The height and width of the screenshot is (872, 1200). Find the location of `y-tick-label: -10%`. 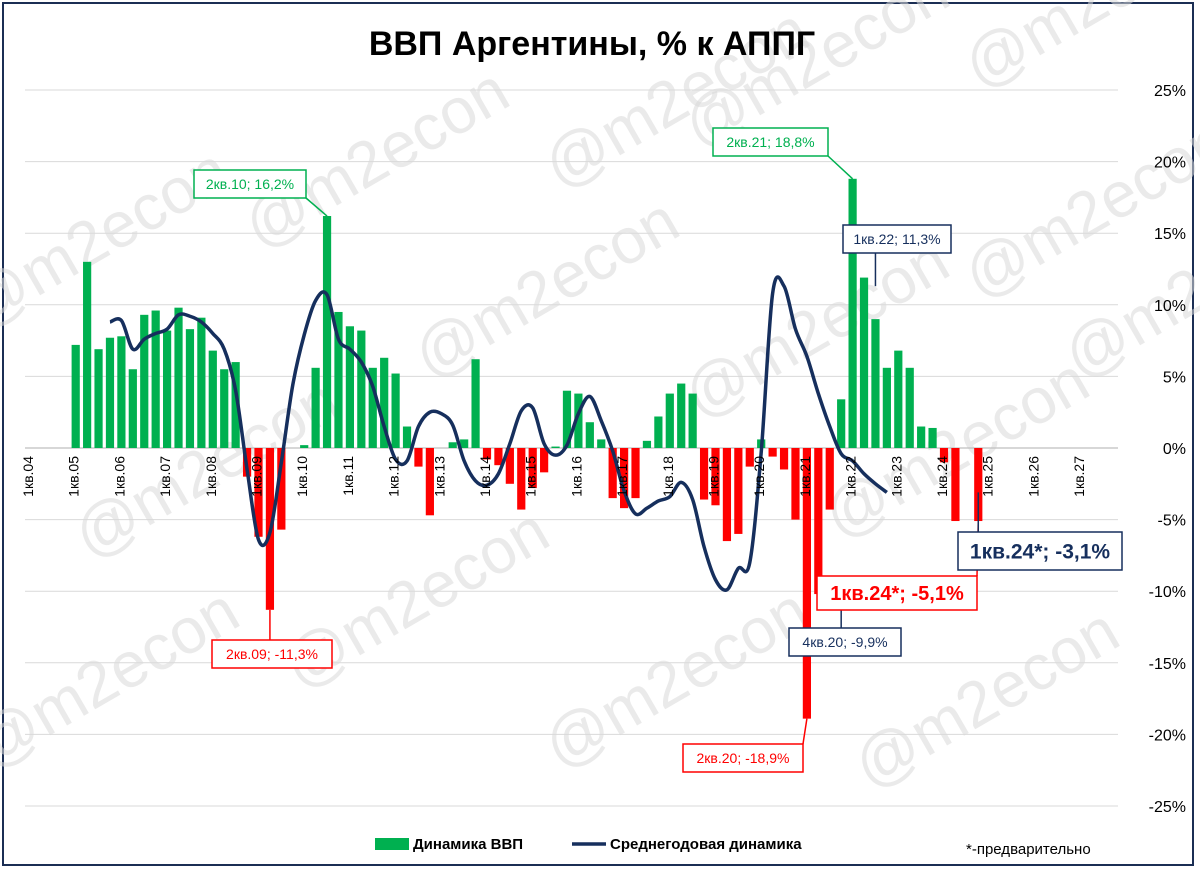

y-tick-label: -10% is located at coordinates (1167, 592).